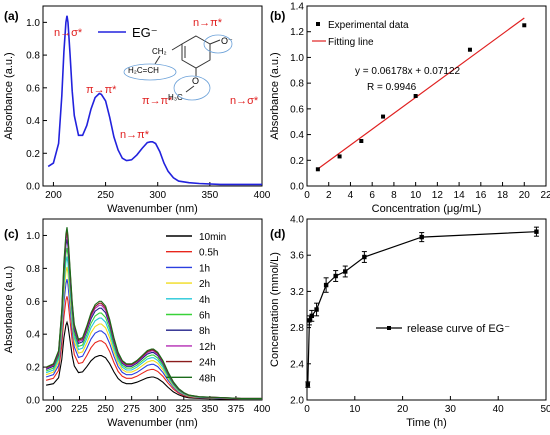 Image resolution: width=550 pixels, height=435 pixels. Describe the element at coordinates (368, 25) in the screenshot. I see `legend-label: Experimental data` at that location.